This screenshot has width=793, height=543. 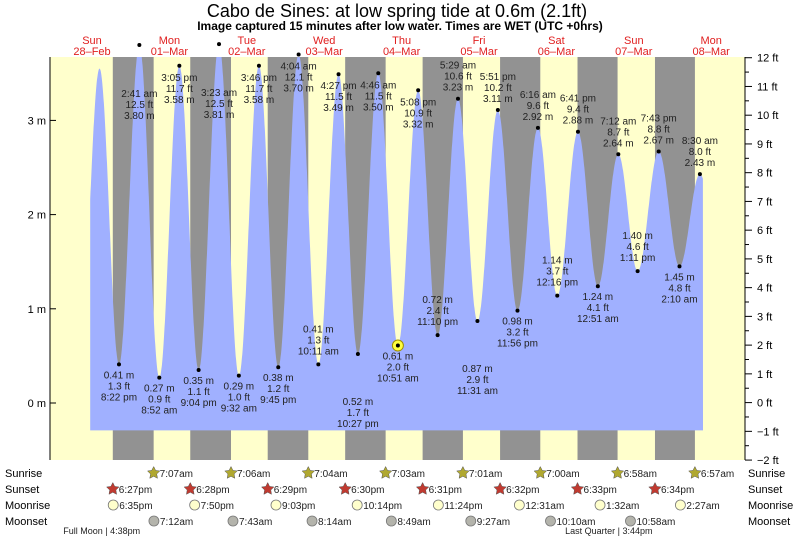 I want to click on right-tick-label: 0 ft, so click(x=764, y=404).